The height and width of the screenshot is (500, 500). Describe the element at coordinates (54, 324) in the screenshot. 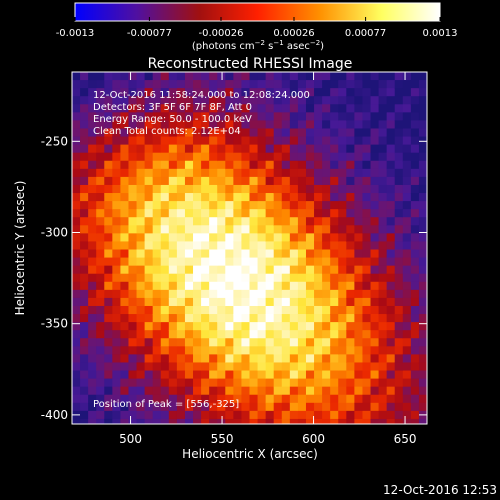

I see `y-tick-label: -350` at that location.